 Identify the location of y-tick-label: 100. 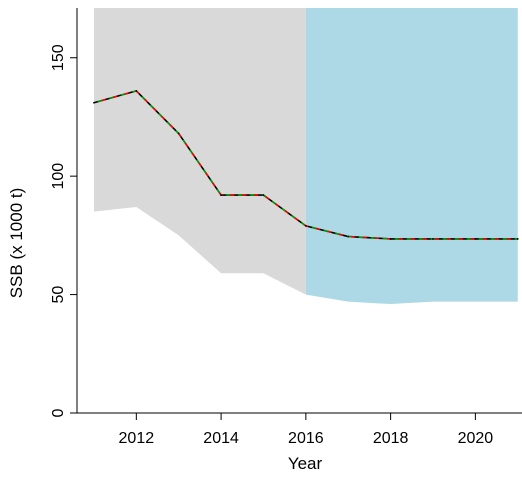
(58, 176).